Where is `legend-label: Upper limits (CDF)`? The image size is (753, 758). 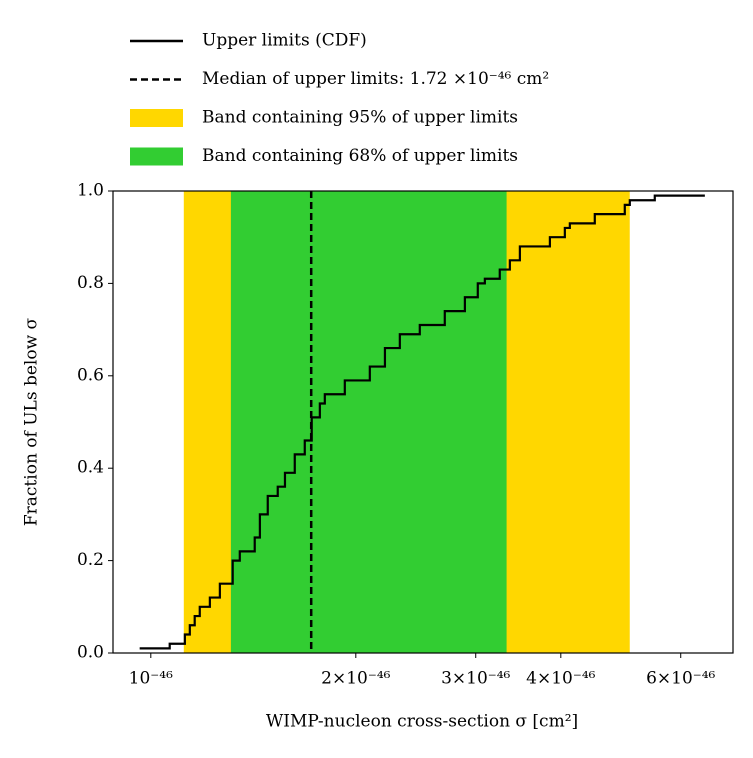 legend-label: Upper limits (CDF) is located at coordinates (284, 41).